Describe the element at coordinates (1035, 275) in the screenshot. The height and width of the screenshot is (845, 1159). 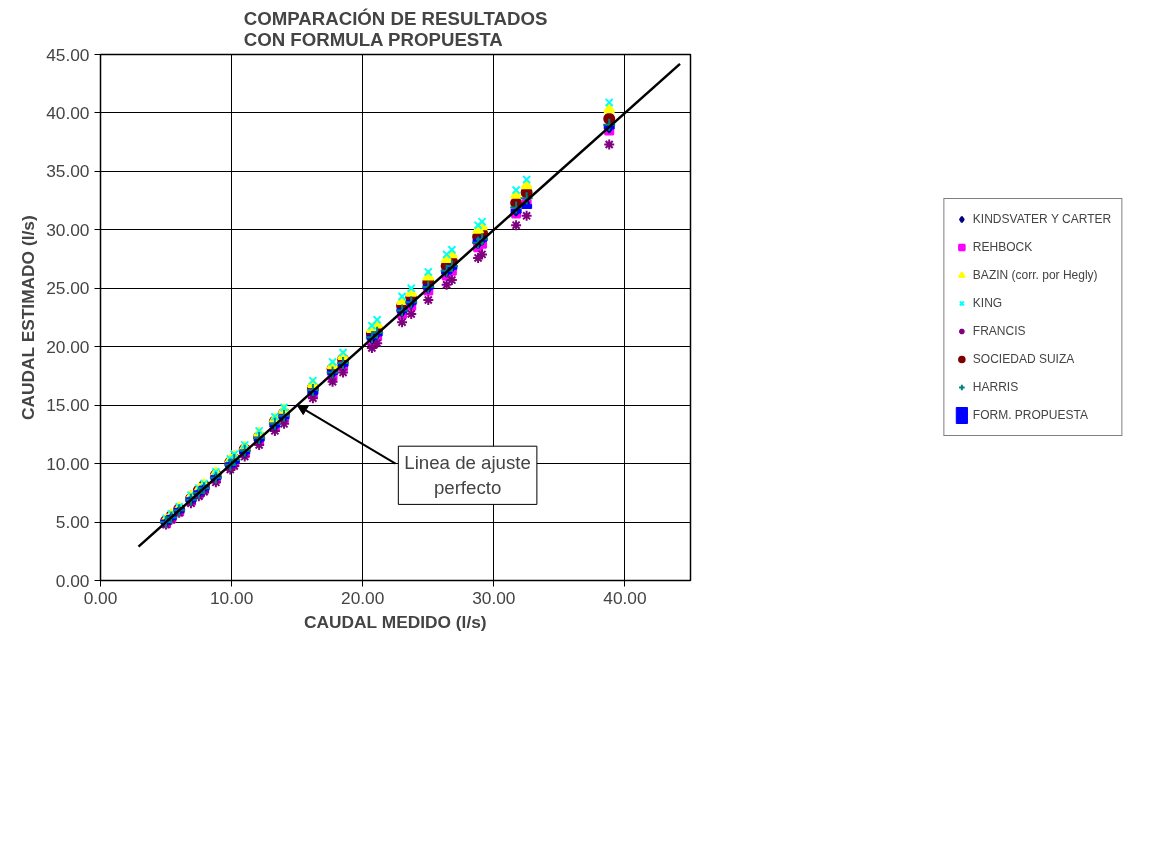
I see `legend-label: BAZIN (corr. por Hegly)` at that location.